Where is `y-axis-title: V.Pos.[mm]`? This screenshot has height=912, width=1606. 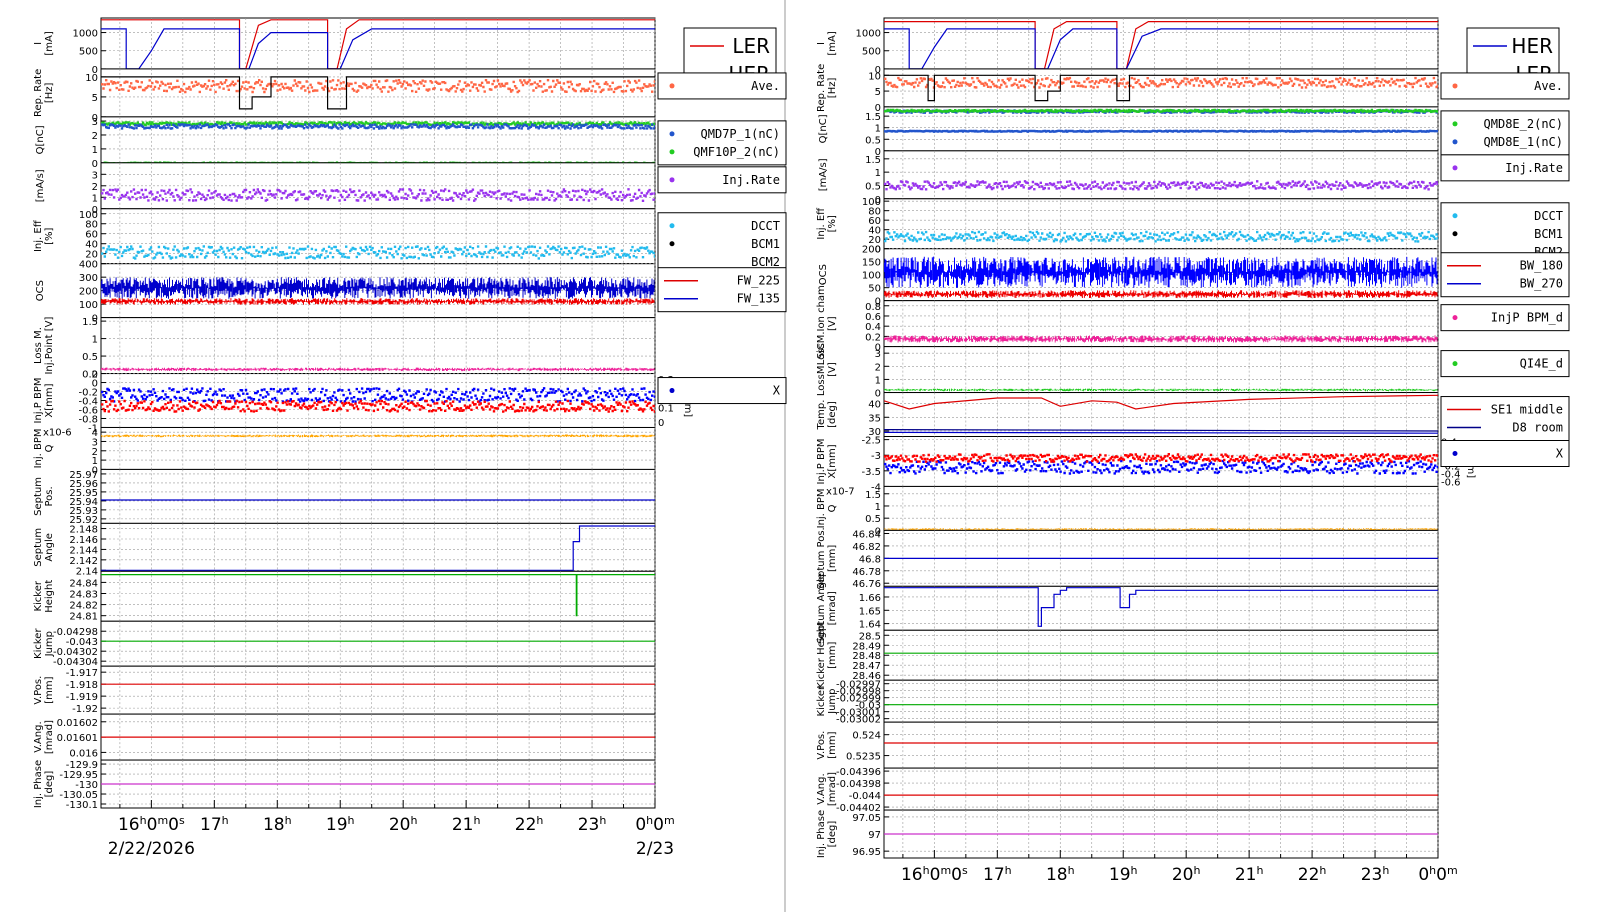 y-axis-title: V.Pos.[mm] is located at coordinates (827, 745).